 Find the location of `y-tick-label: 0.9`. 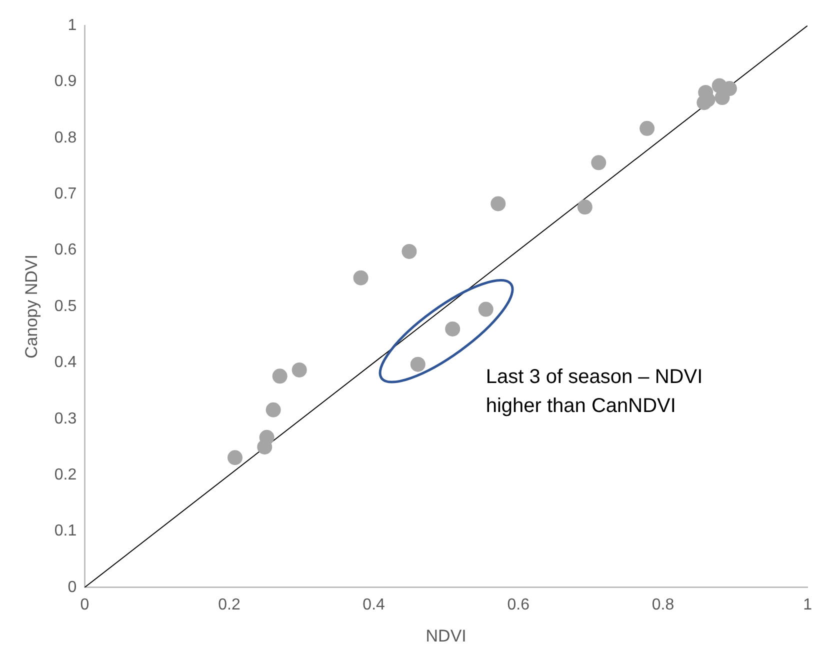

y-tick-label: 0.9 is located at coordinates (65, 81).